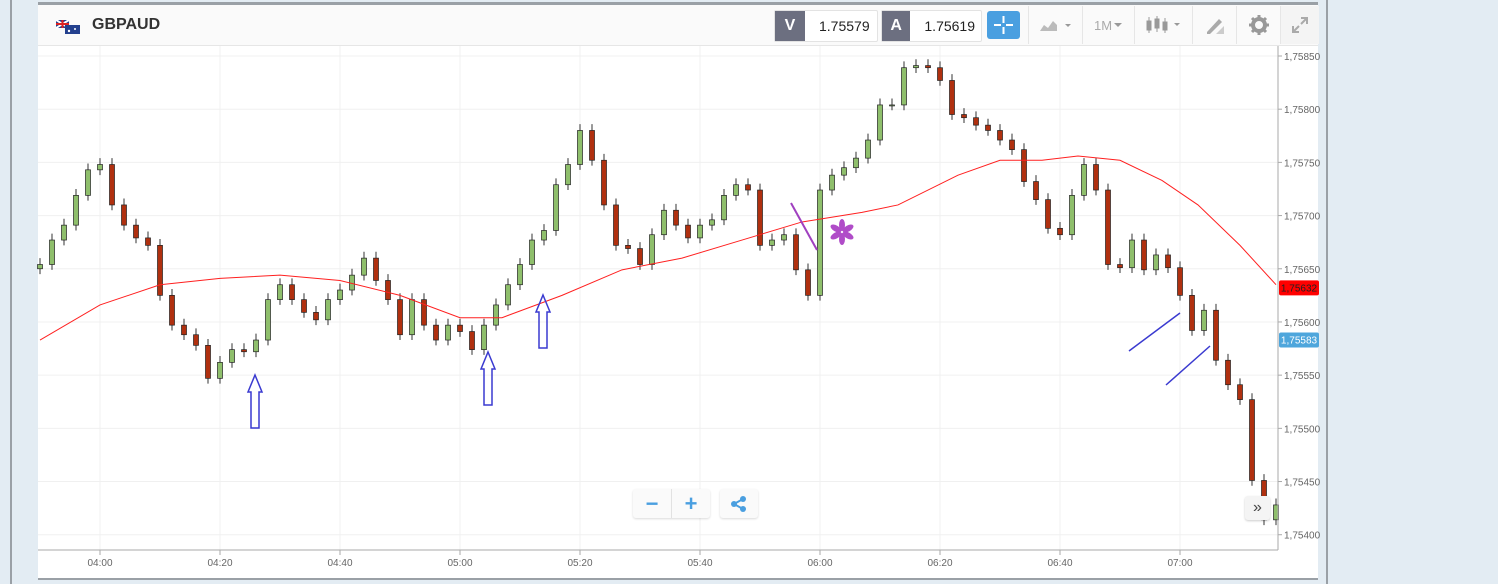 The image size is (1498, 584). I want to click on scroll-to-end-button: », so click(1257, 508).